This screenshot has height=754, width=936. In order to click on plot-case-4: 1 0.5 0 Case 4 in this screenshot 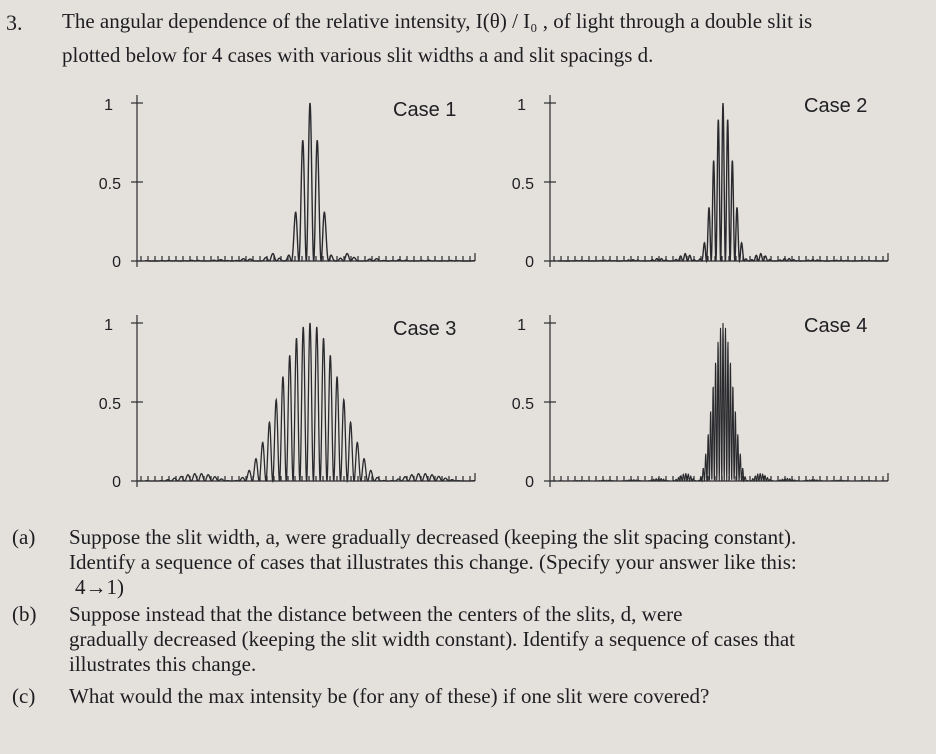, I will do `click(700, 403)`.